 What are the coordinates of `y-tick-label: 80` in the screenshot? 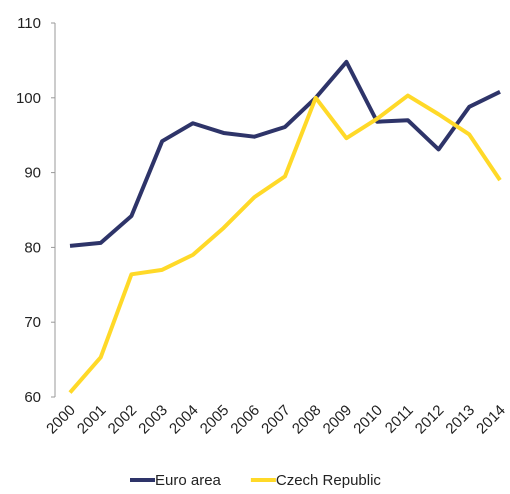 It's located at (32, 247).